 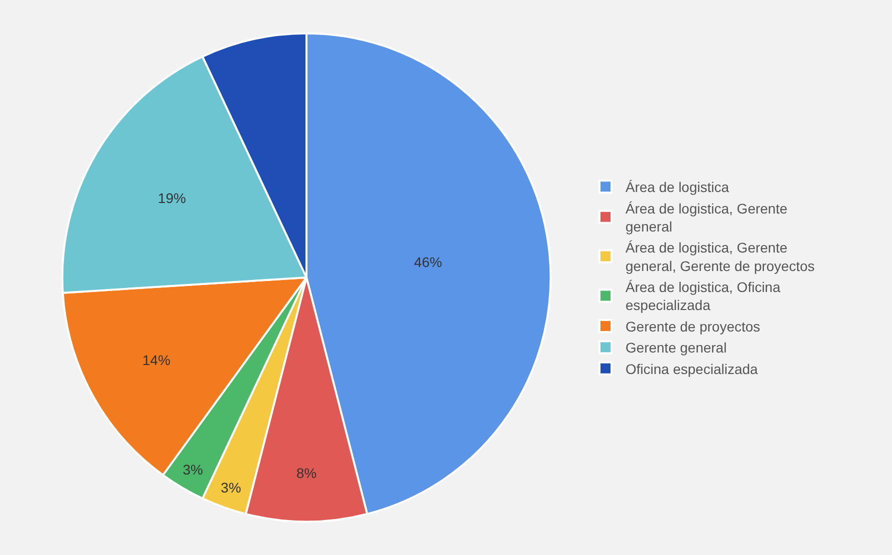 I want to click on legend-label: Área de logistica, Gerente general, so click(x=707, y=217).